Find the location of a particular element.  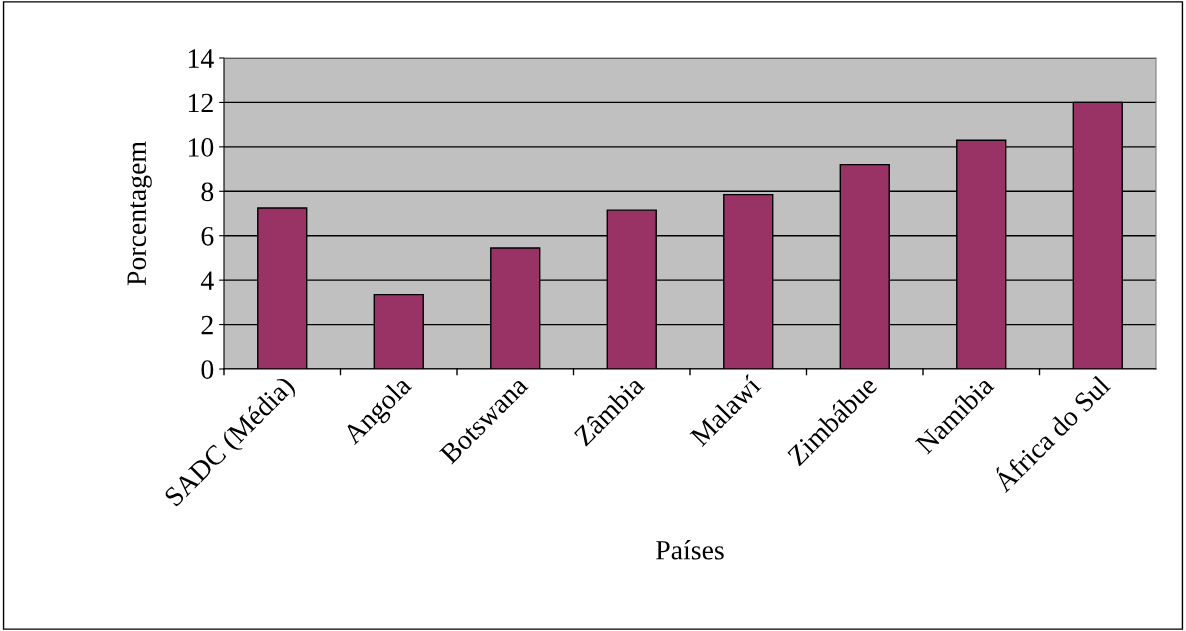

y-tick-label: 4 is located at coordinates (207, 280).